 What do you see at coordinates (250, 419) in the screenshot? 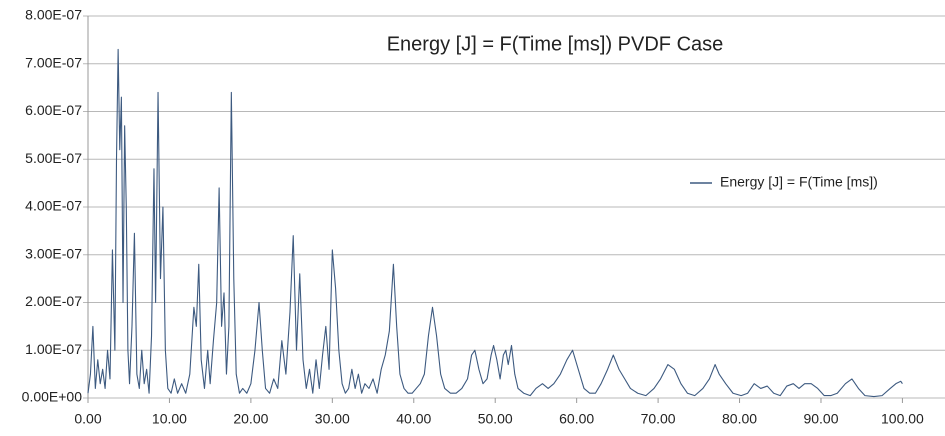
I see `x-tick-label: 20.00` at bounding box center [250, 419].